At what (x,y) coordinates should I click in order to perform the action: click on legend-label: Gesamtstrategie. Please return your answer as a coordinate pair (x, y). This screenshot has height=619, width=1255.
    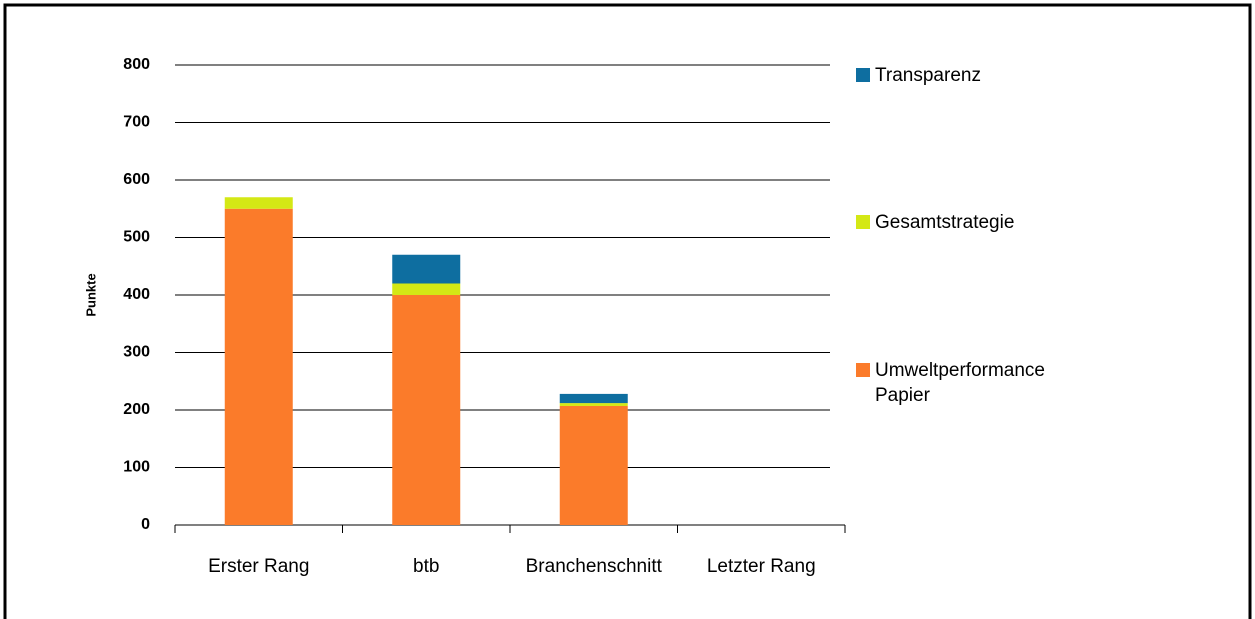
    Looking at the image, I should click on (945, 222).